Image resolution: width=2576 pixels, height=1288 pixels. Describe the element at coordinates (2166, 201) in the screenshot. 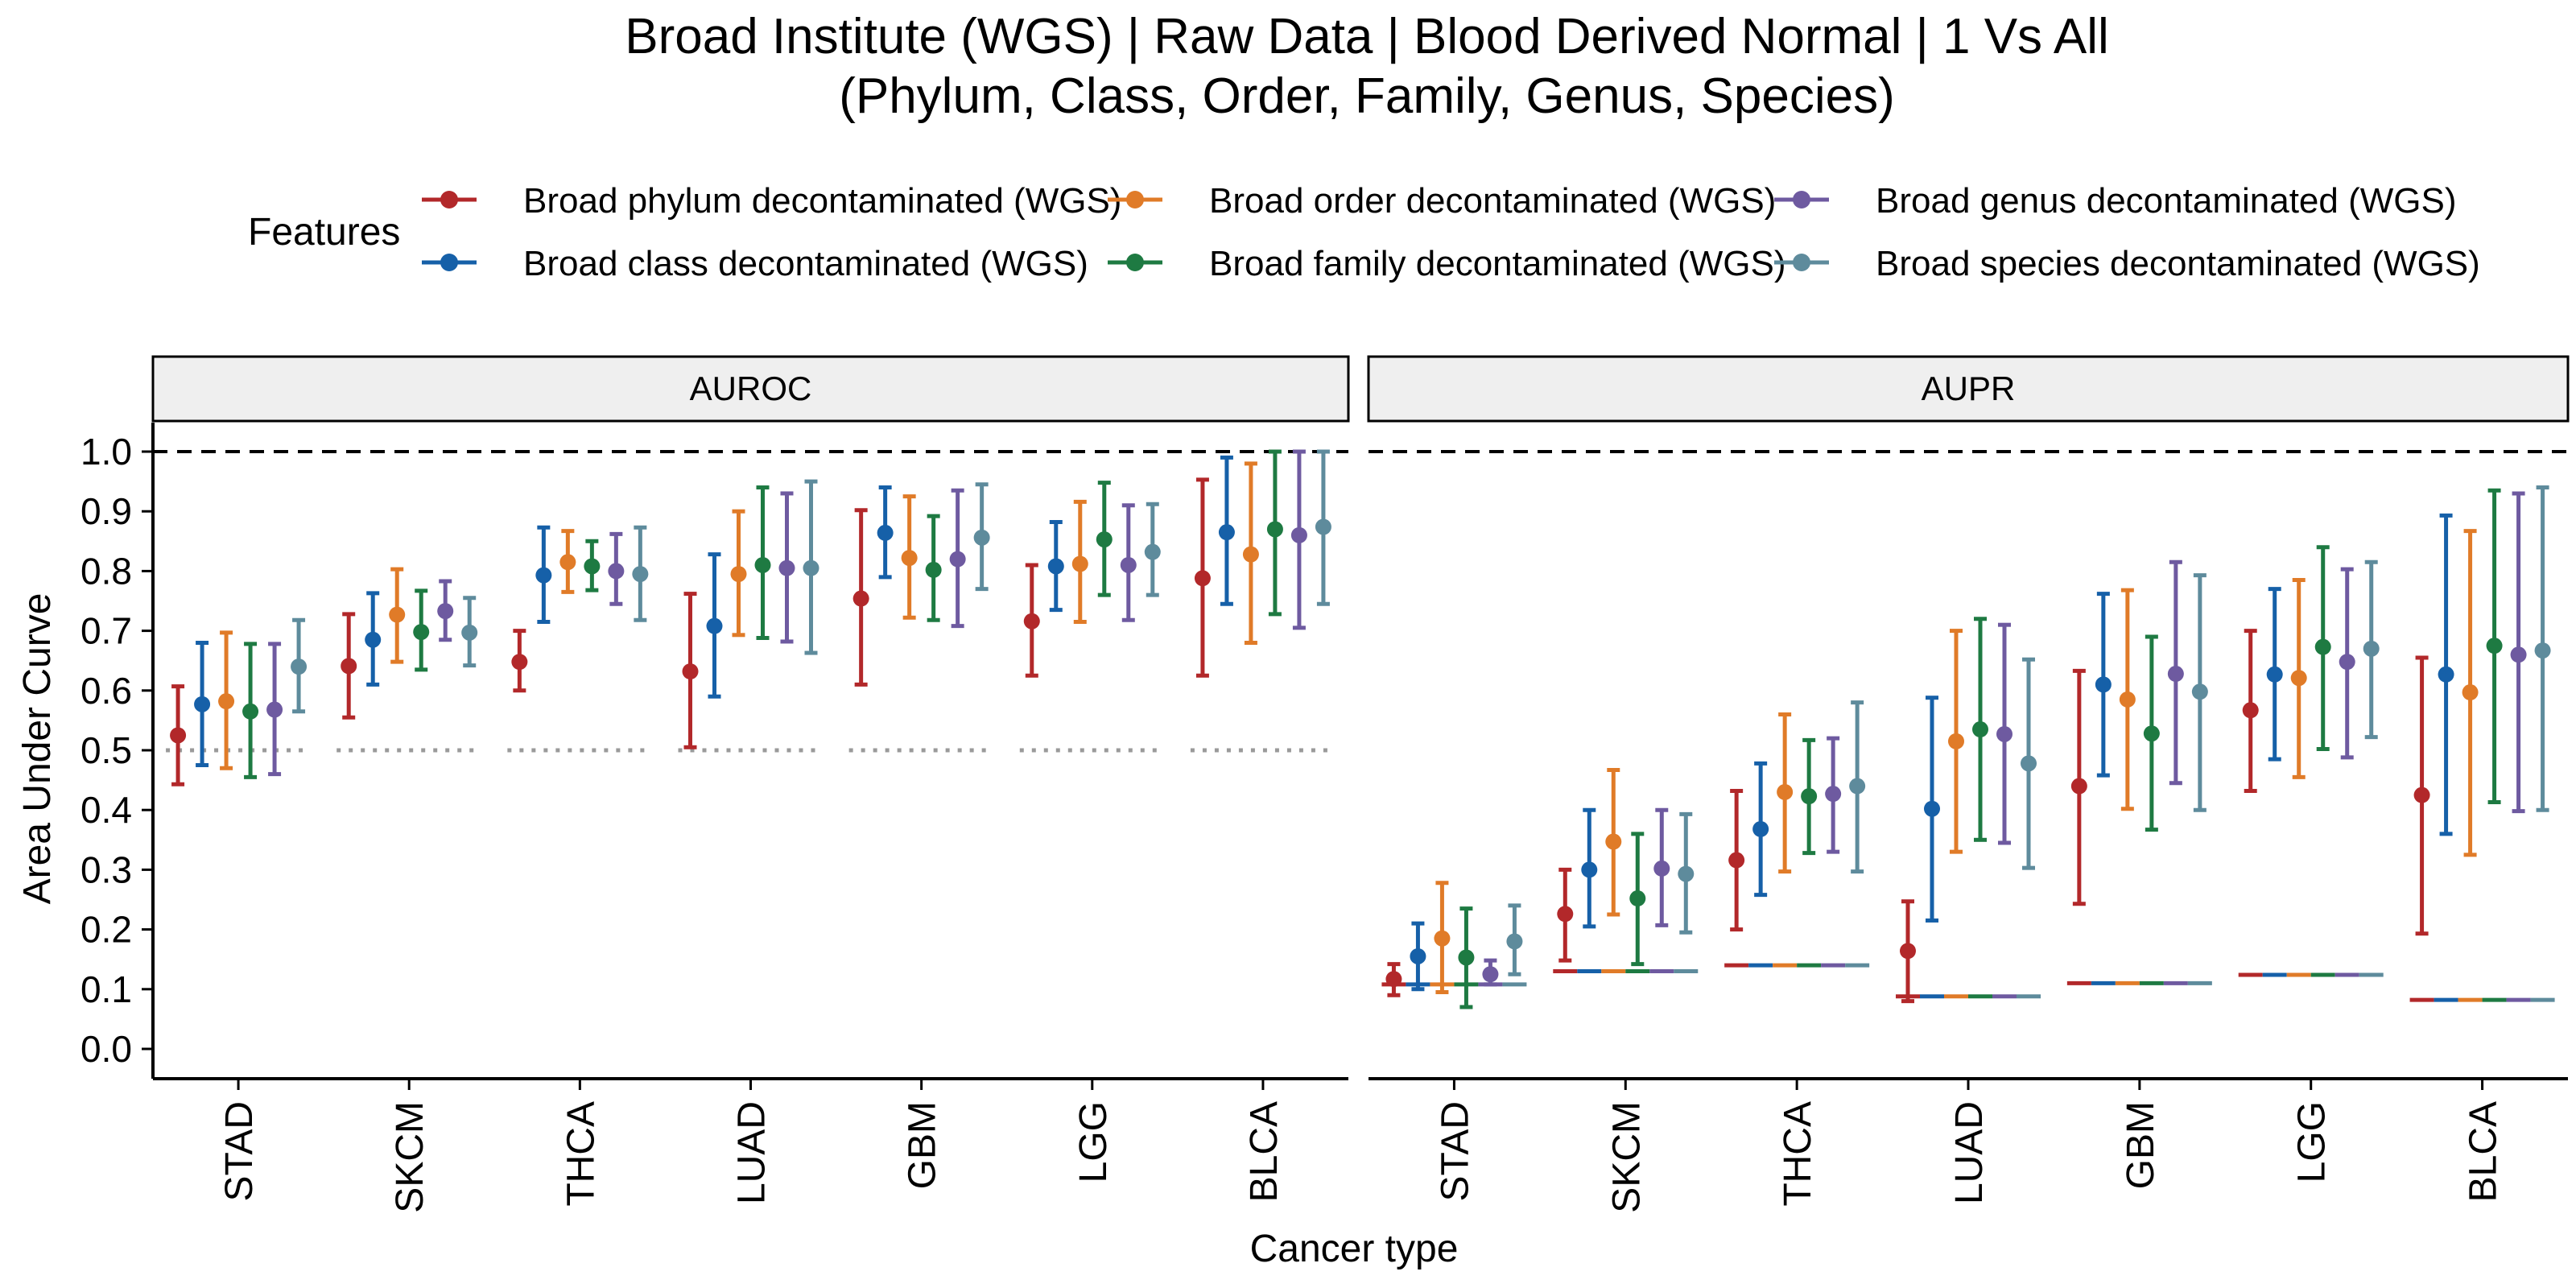

I see `legend-label: Broad genus decontaminated (WGS)` at that location.